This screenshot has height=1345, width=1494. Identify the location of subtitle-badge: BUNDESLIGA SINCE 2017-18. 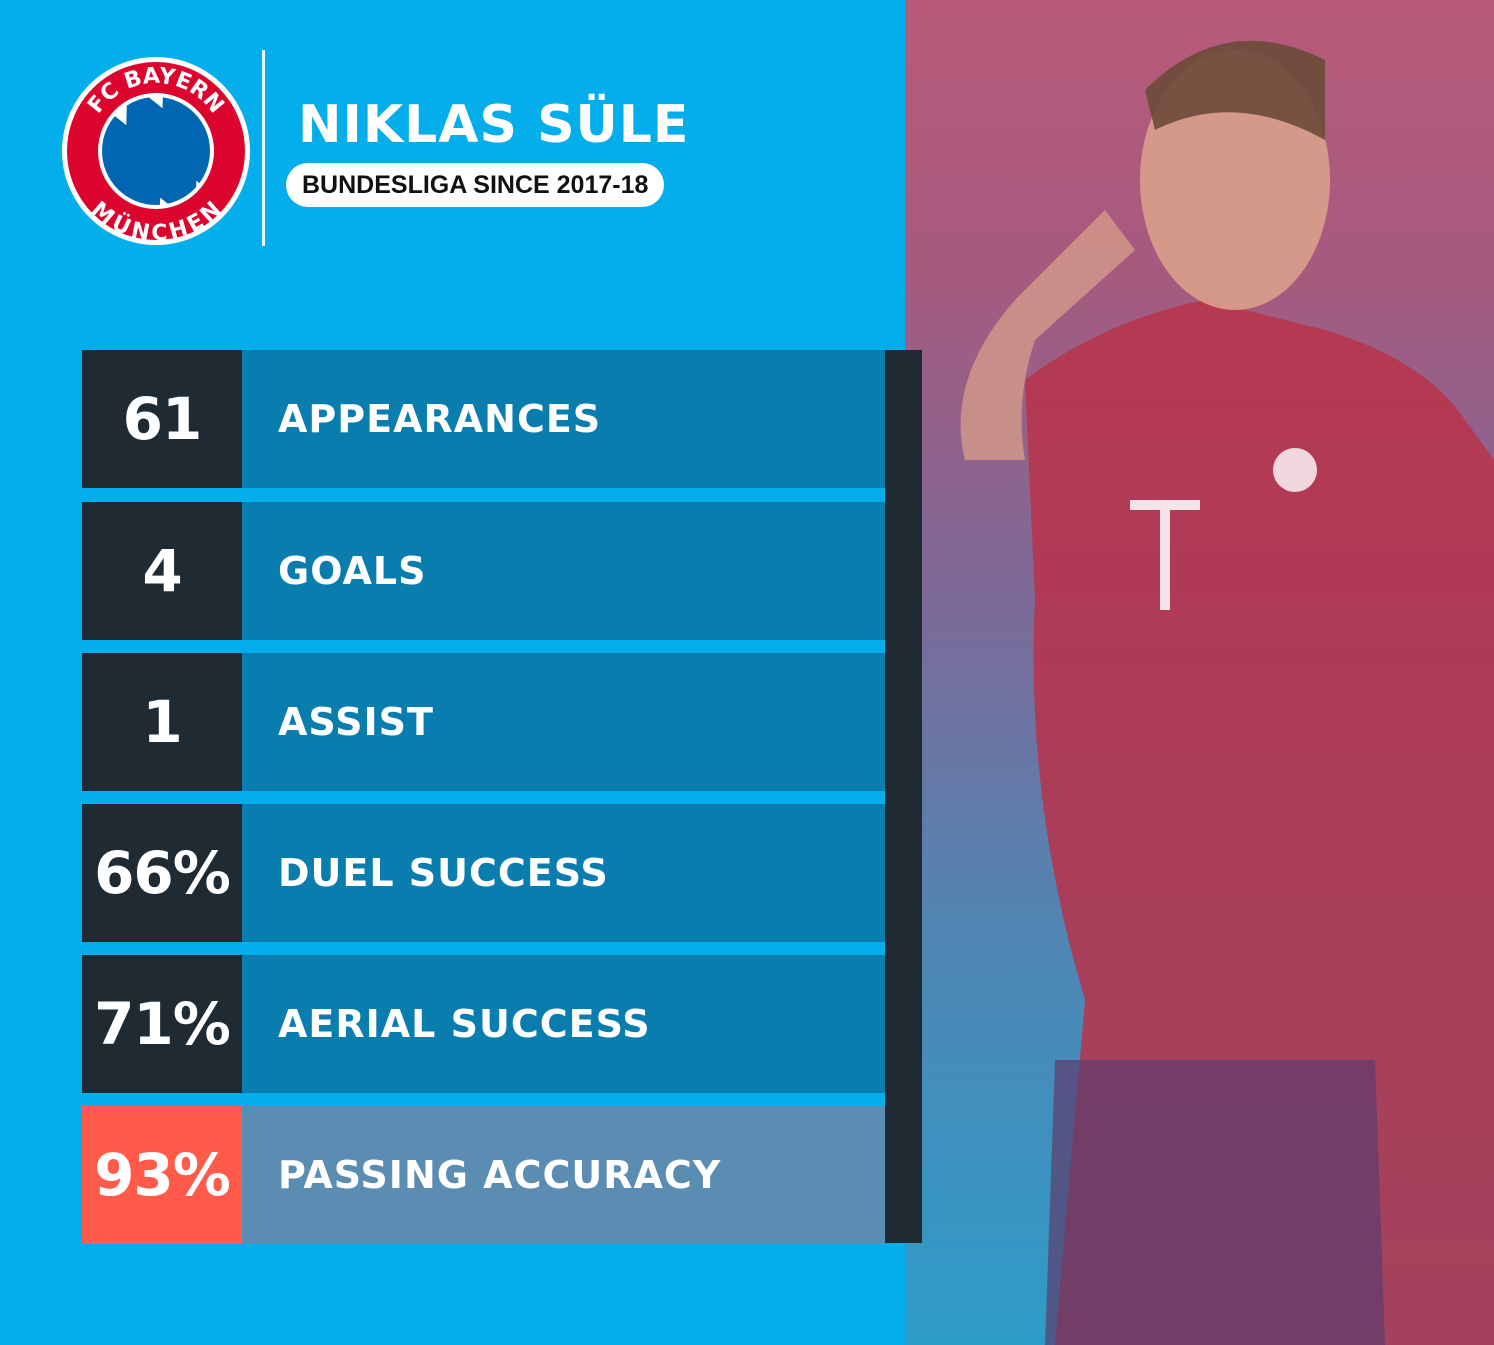
(475, 185).